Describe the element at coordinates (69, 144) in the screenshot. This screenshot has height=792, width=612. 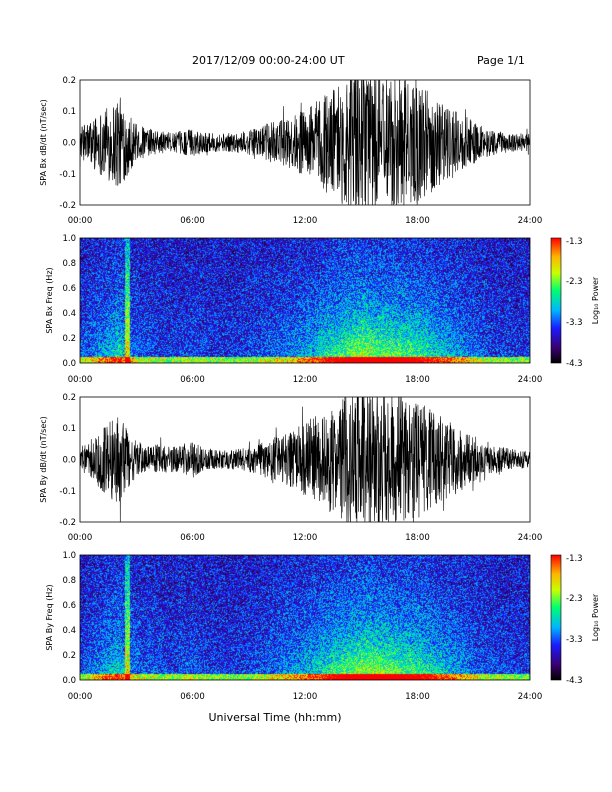
I see `bx-dbdt-ytick-2: 0.0` at that location.